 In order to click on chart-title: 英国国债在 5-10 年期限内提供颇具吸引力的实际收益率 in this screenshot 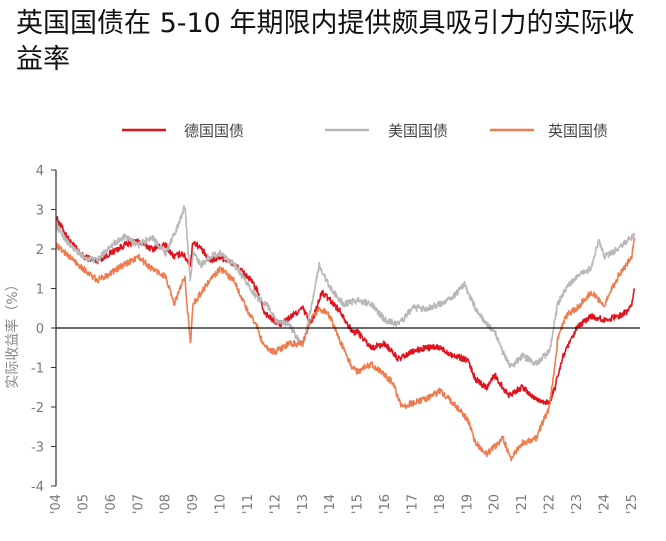, I will do `click(325, 41)`.